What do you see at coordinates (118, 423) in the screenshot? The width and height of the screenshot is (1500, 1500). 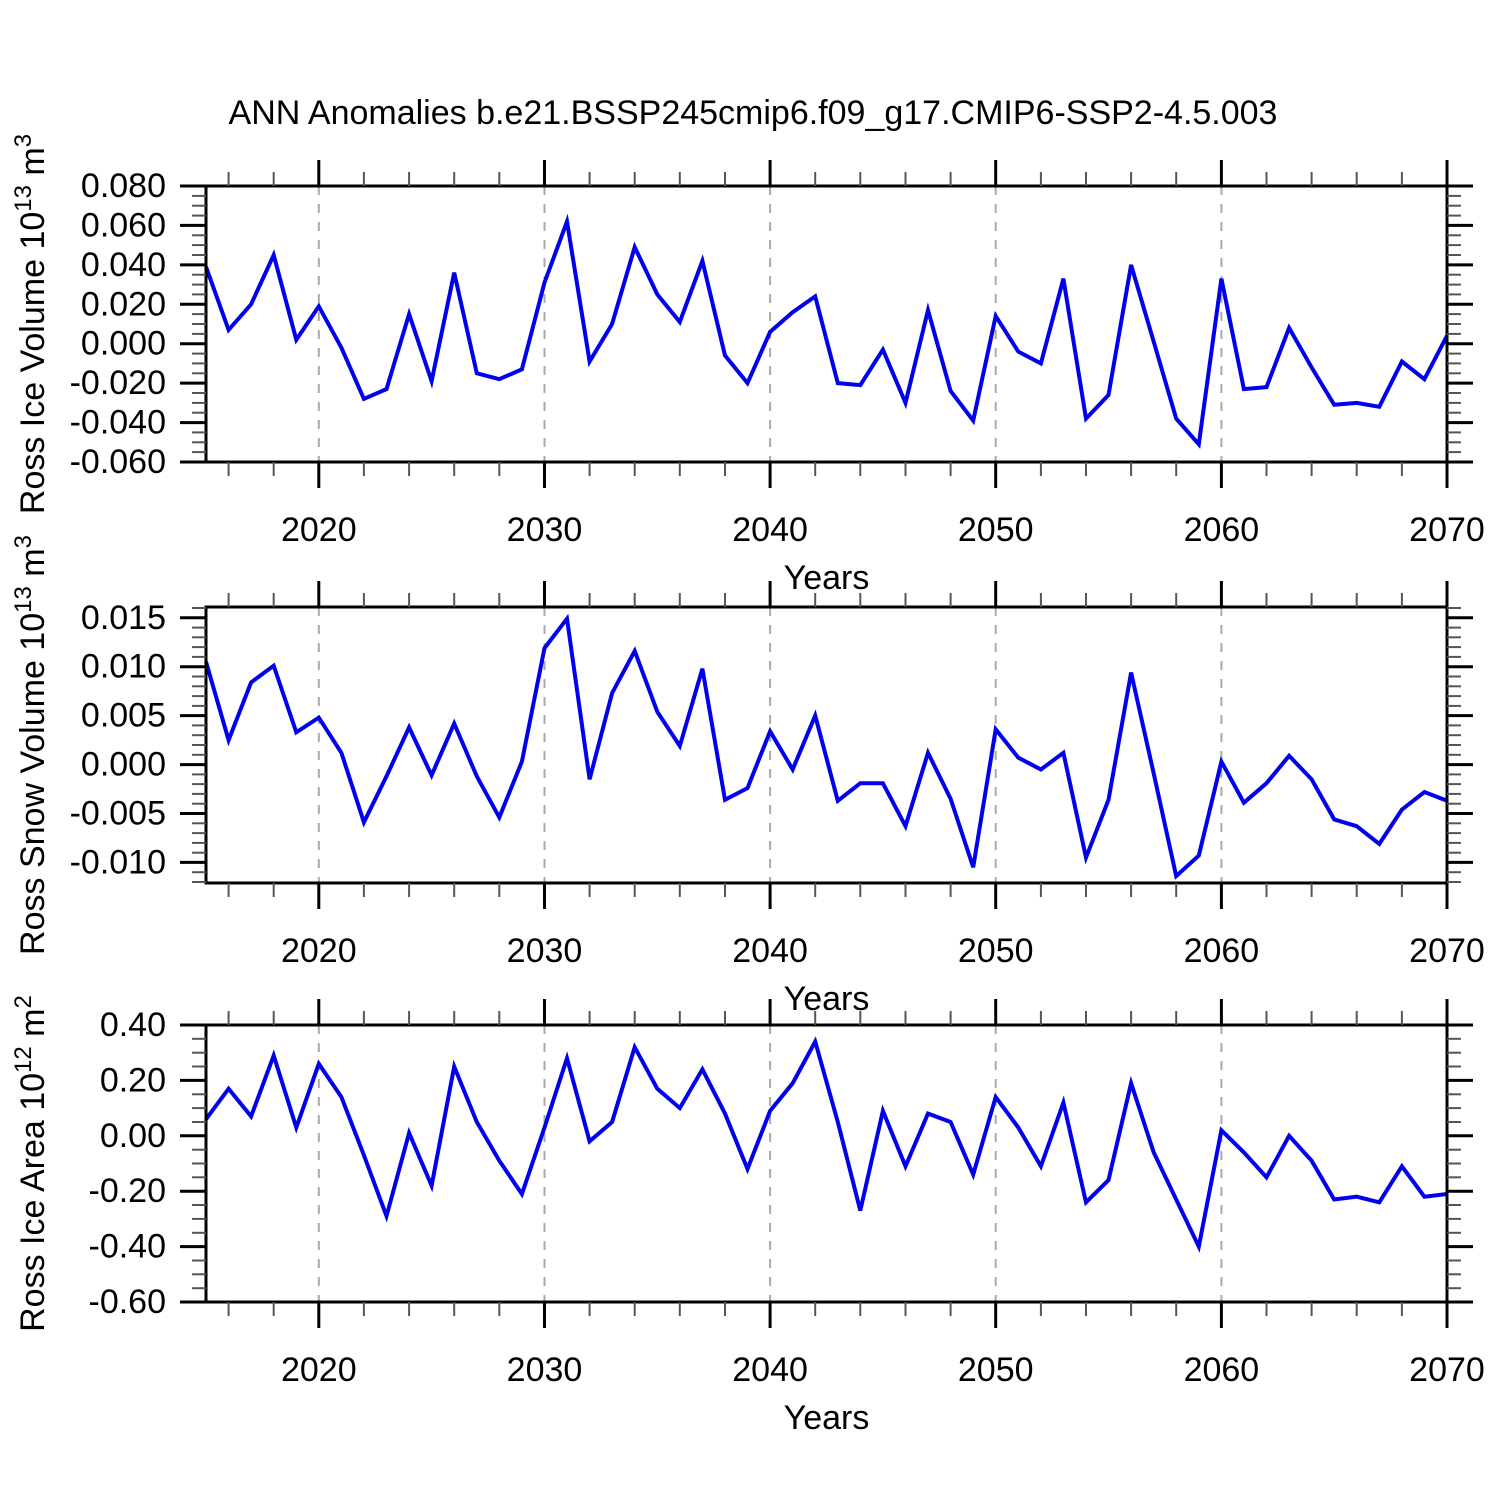 I see `y-tick-label: -0.040` at bounding box center [118, 423].